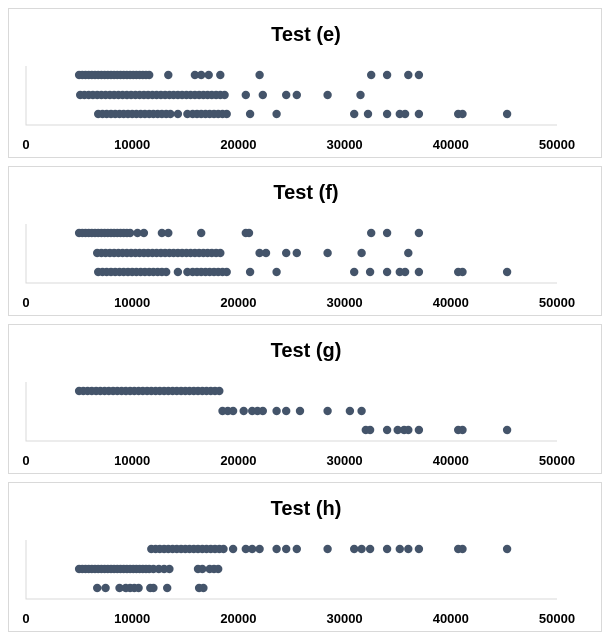  What do you see at coordinates (306, 35) in the screenshot?
I see `chart-title: Test (e)` at bounding box center [306, 35].